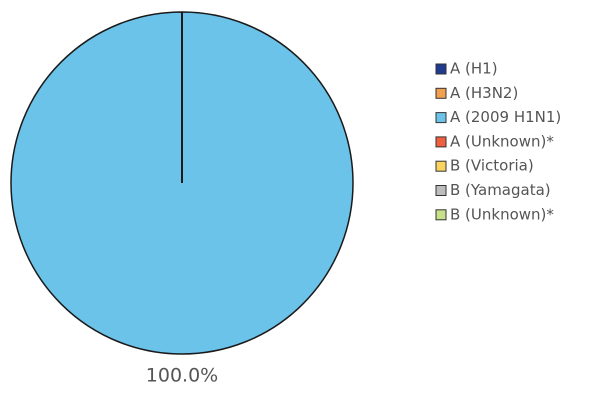 The image size is (605, 400). What do you see at coordinates (182, 376) in the screenshot?
I see `data-label: 100.0%` at bounding box center [182, 376].